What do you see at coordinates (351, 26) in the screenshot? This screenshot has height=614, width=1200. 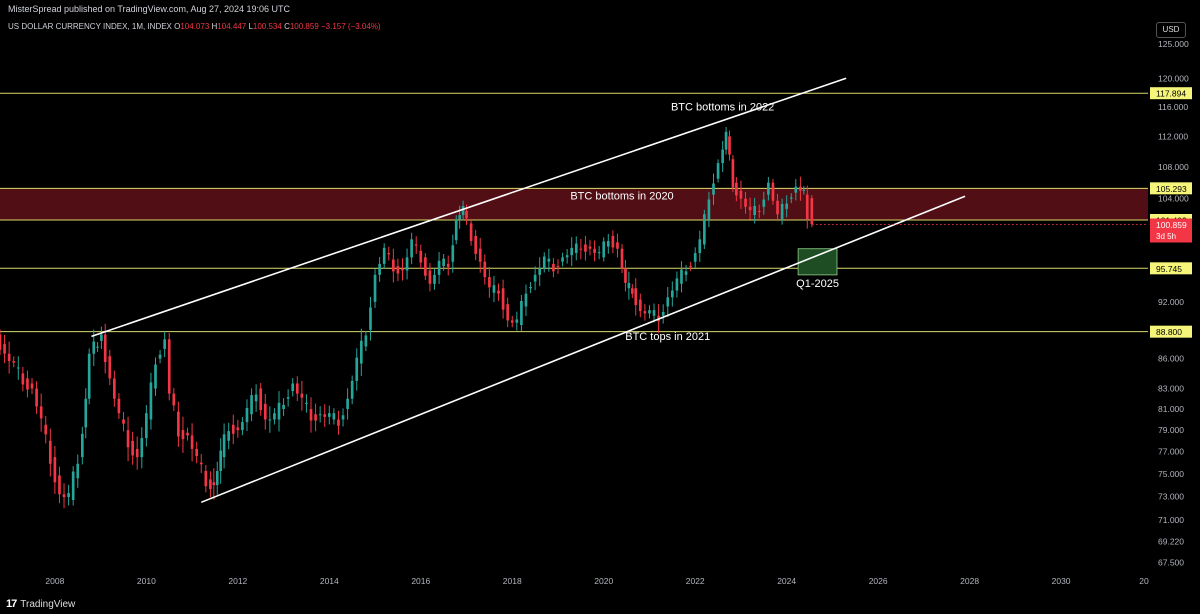 I see `change-value: −3.157 (−3.04%)` at bounding box center [351, 26].